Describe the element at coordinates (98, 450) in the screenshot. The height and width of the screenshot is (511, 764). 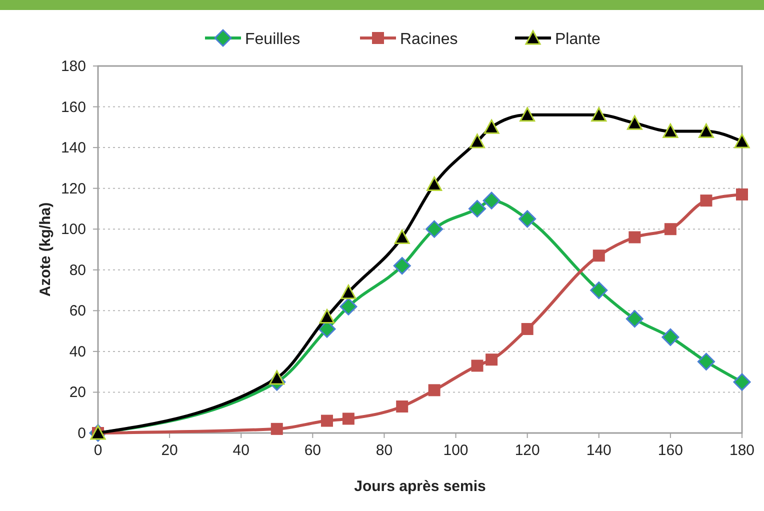
I see `x-tick-label: 0` at that location.